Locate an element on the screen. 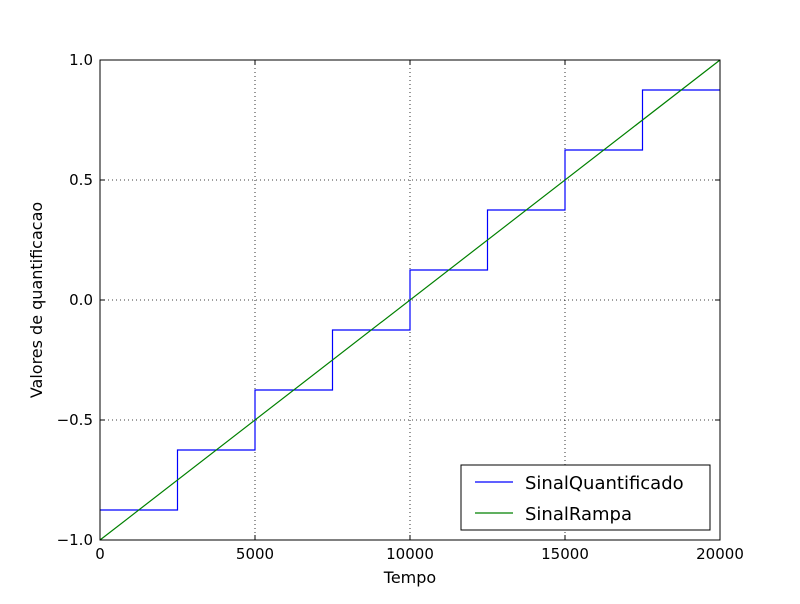 This screenshot has height=604, width=800. legend-label: SinalRampa is located at coordinates (578, 514).